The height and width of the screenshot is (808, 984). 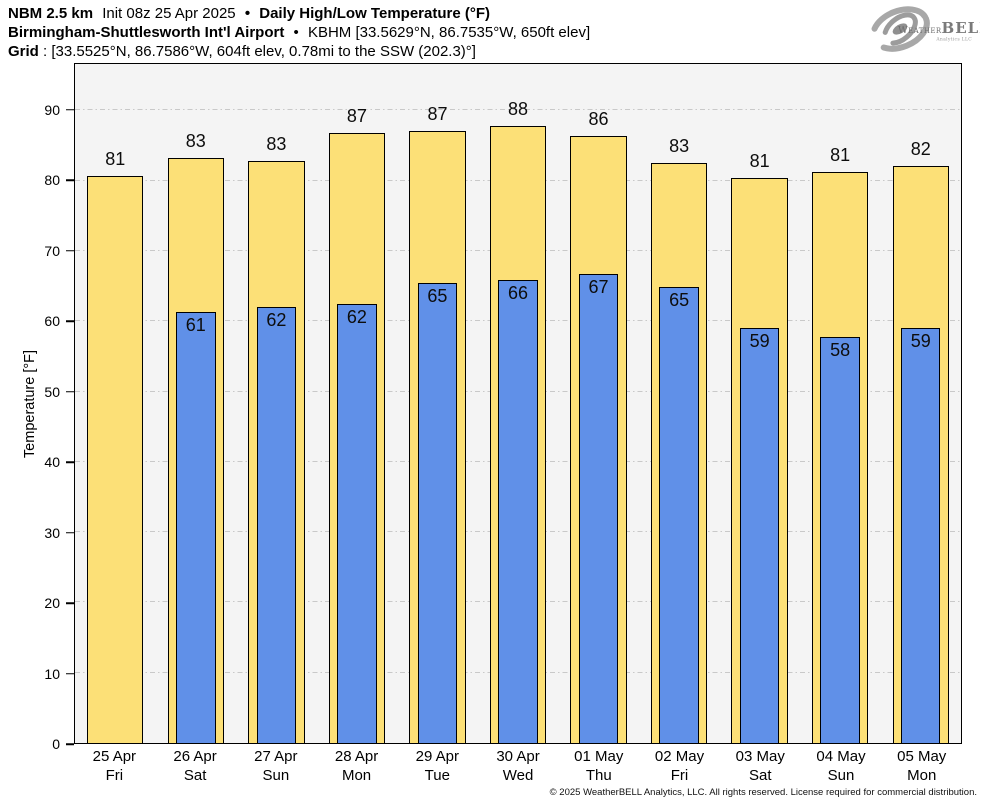 I want to click on x-tick-date: 02 May, so click(x=679, y=756).